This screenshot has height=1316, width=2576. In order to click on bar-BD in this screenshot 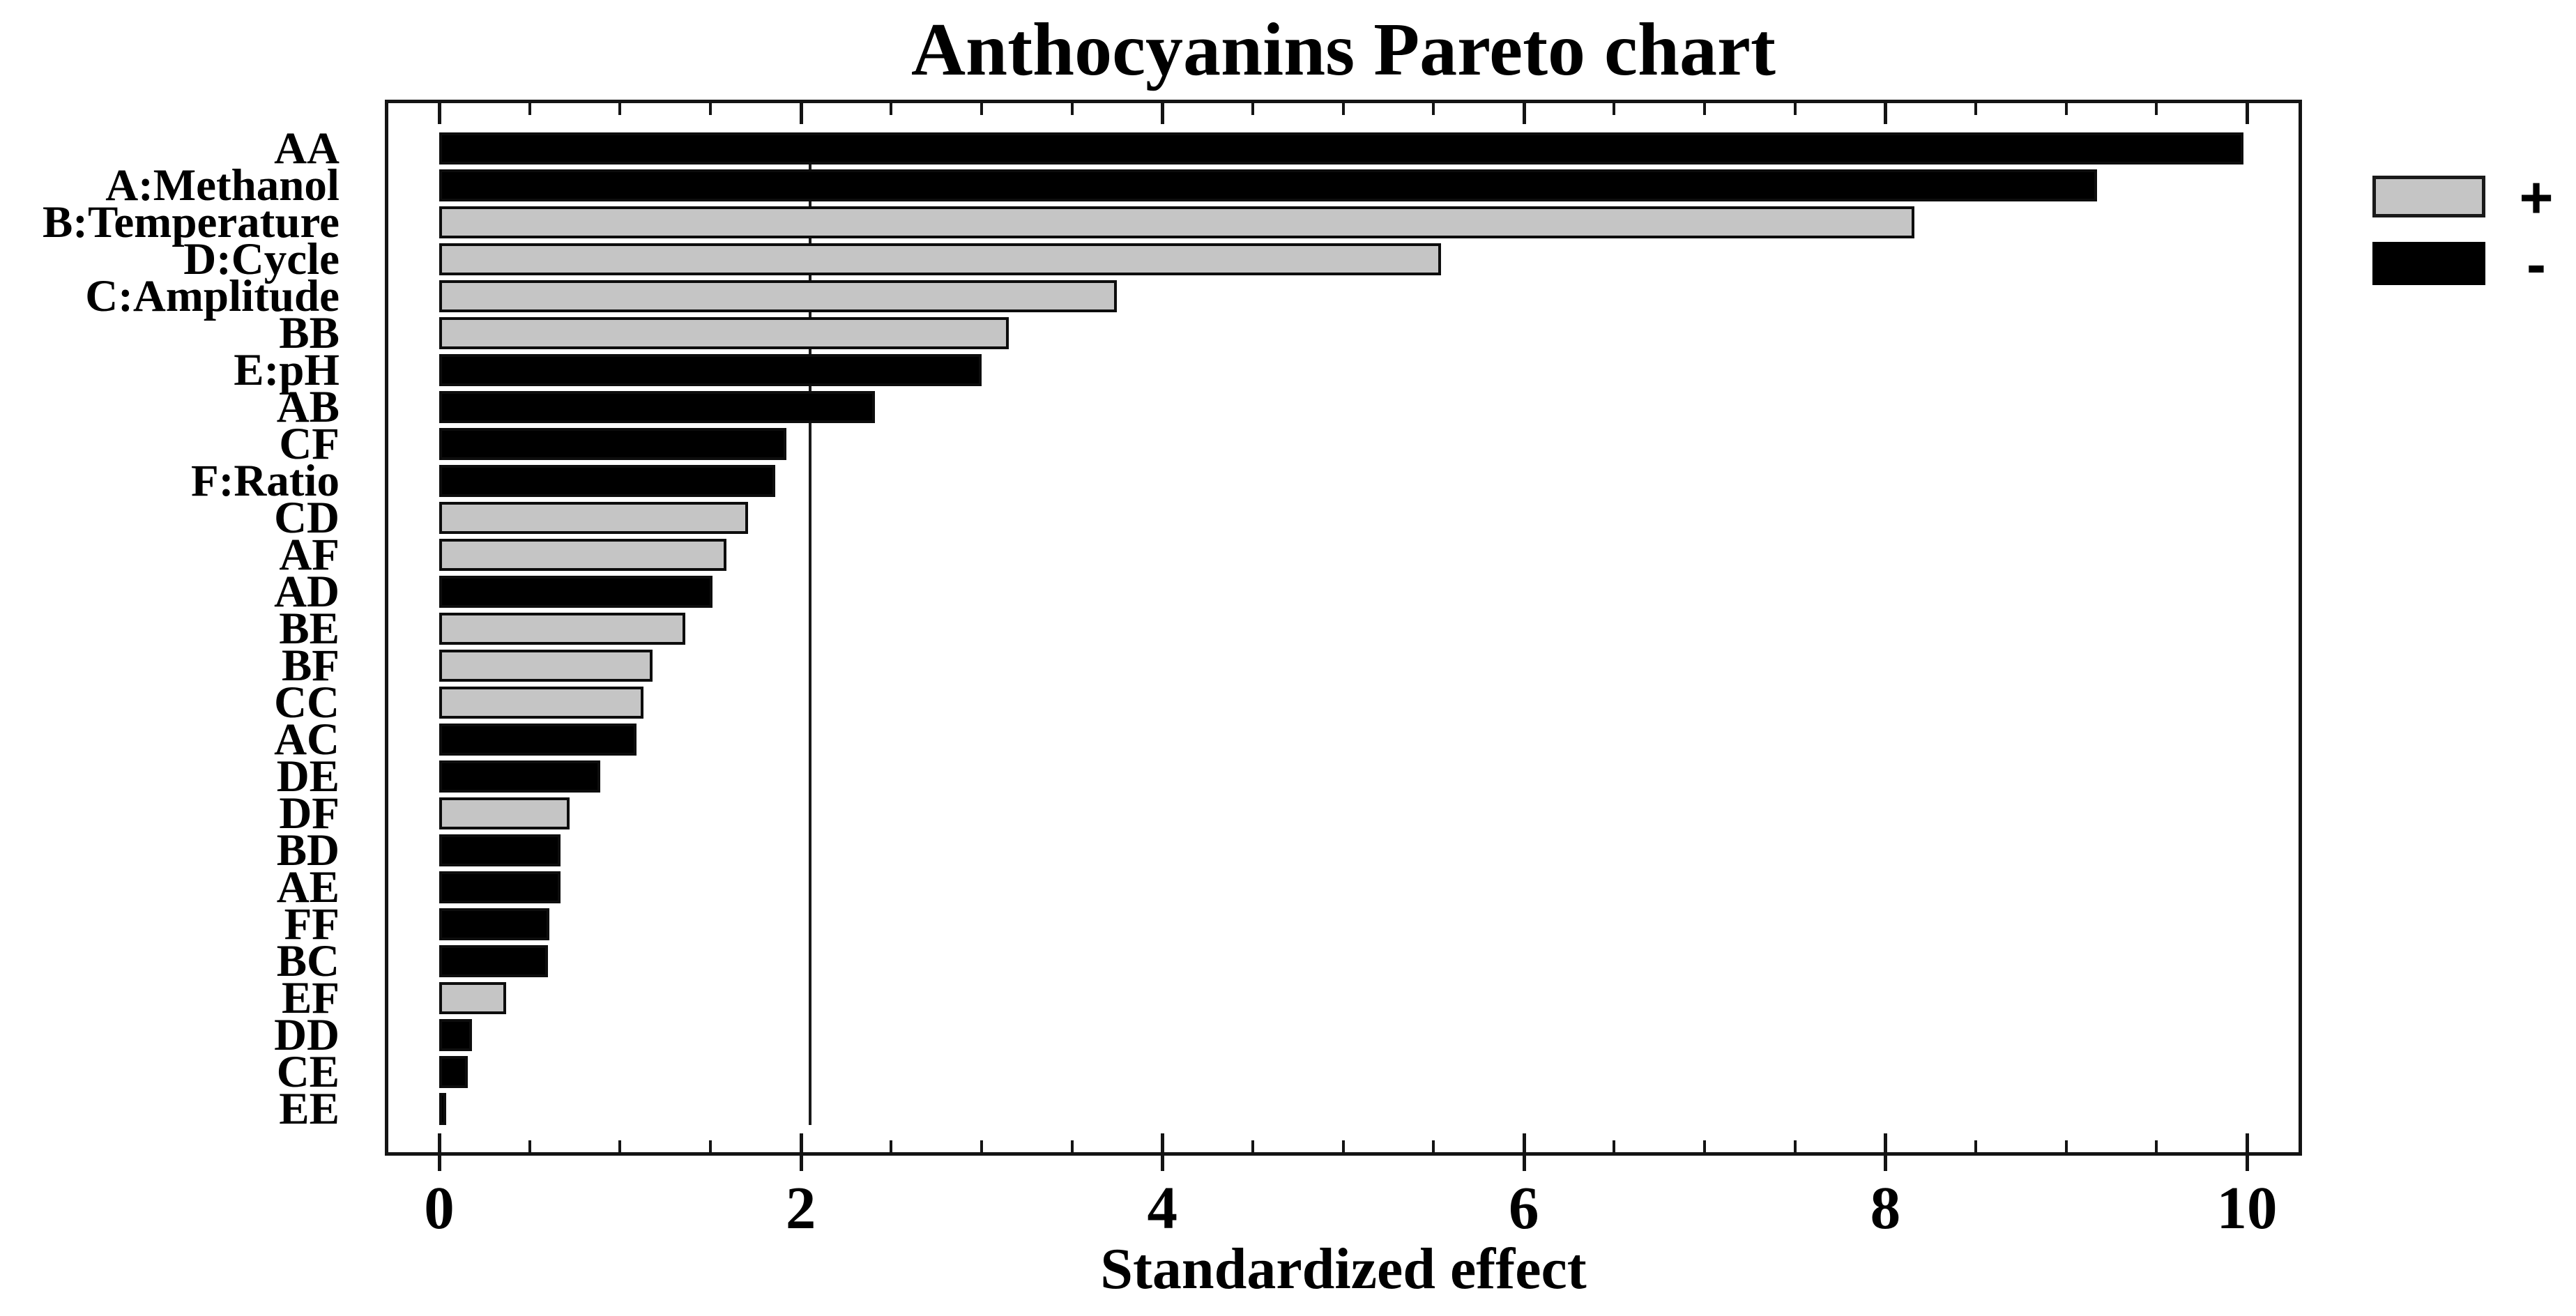, I will do `click(500, 850)`.